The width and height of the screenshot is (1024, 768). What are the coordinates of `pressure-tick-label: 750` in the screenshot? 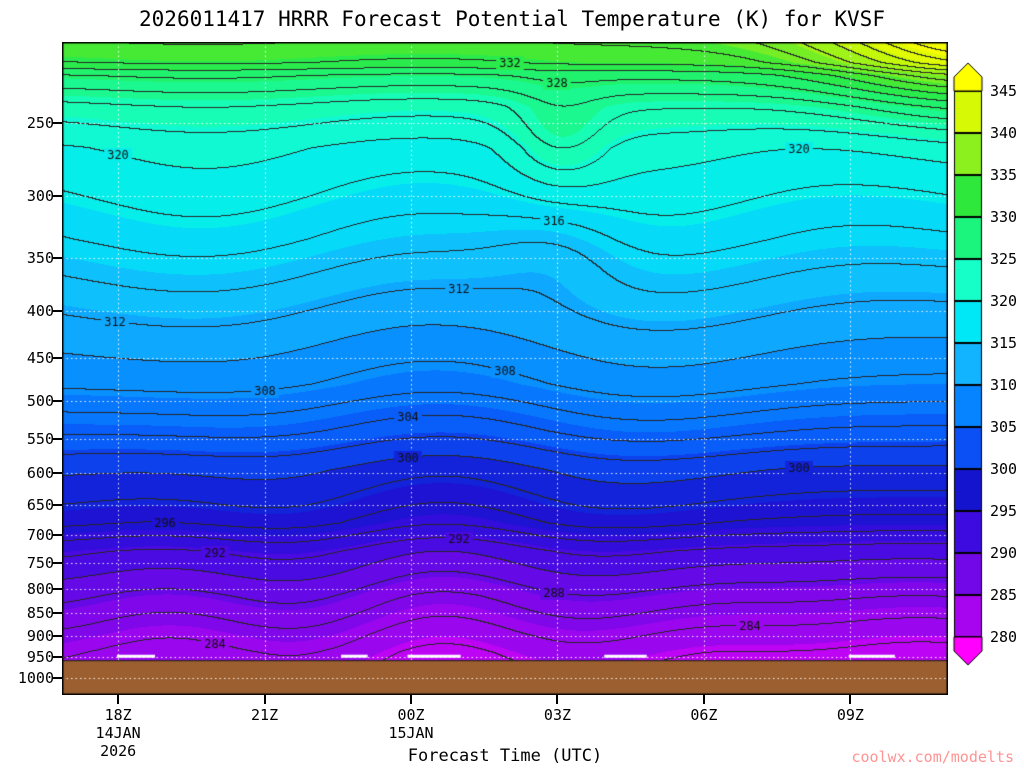 It's located at (40, 562).